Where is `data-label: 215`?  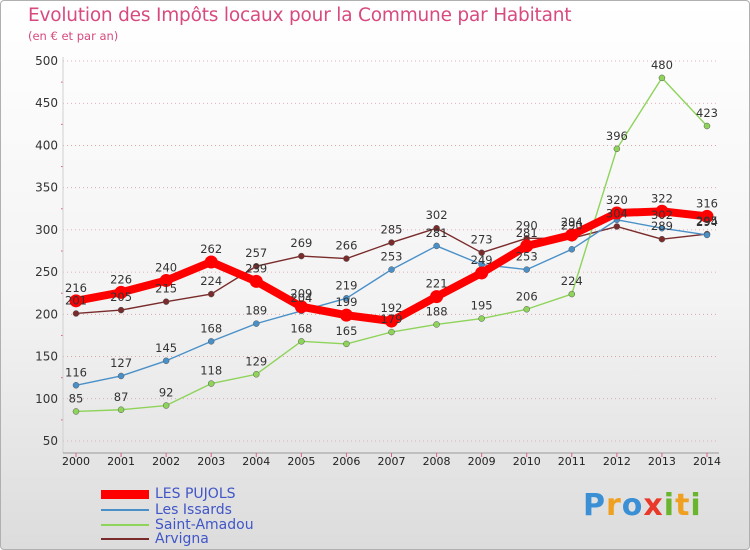 data-label: 215 is located at coordinates (166, 289).